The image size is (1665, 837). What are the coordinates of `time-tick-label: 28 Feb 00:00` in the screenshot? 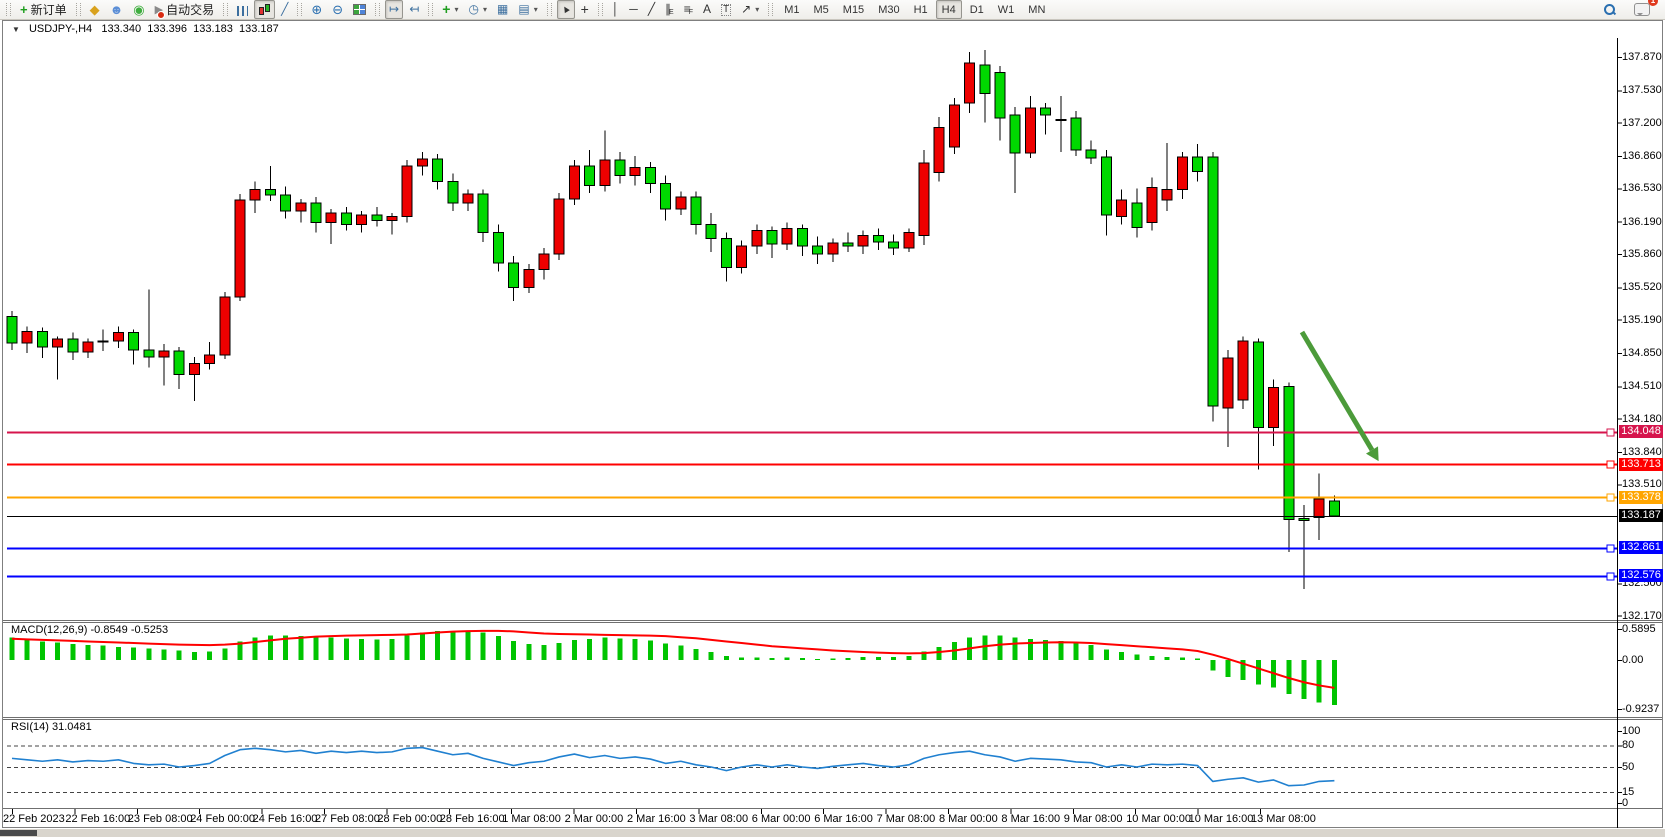 It's located at (410, 819).